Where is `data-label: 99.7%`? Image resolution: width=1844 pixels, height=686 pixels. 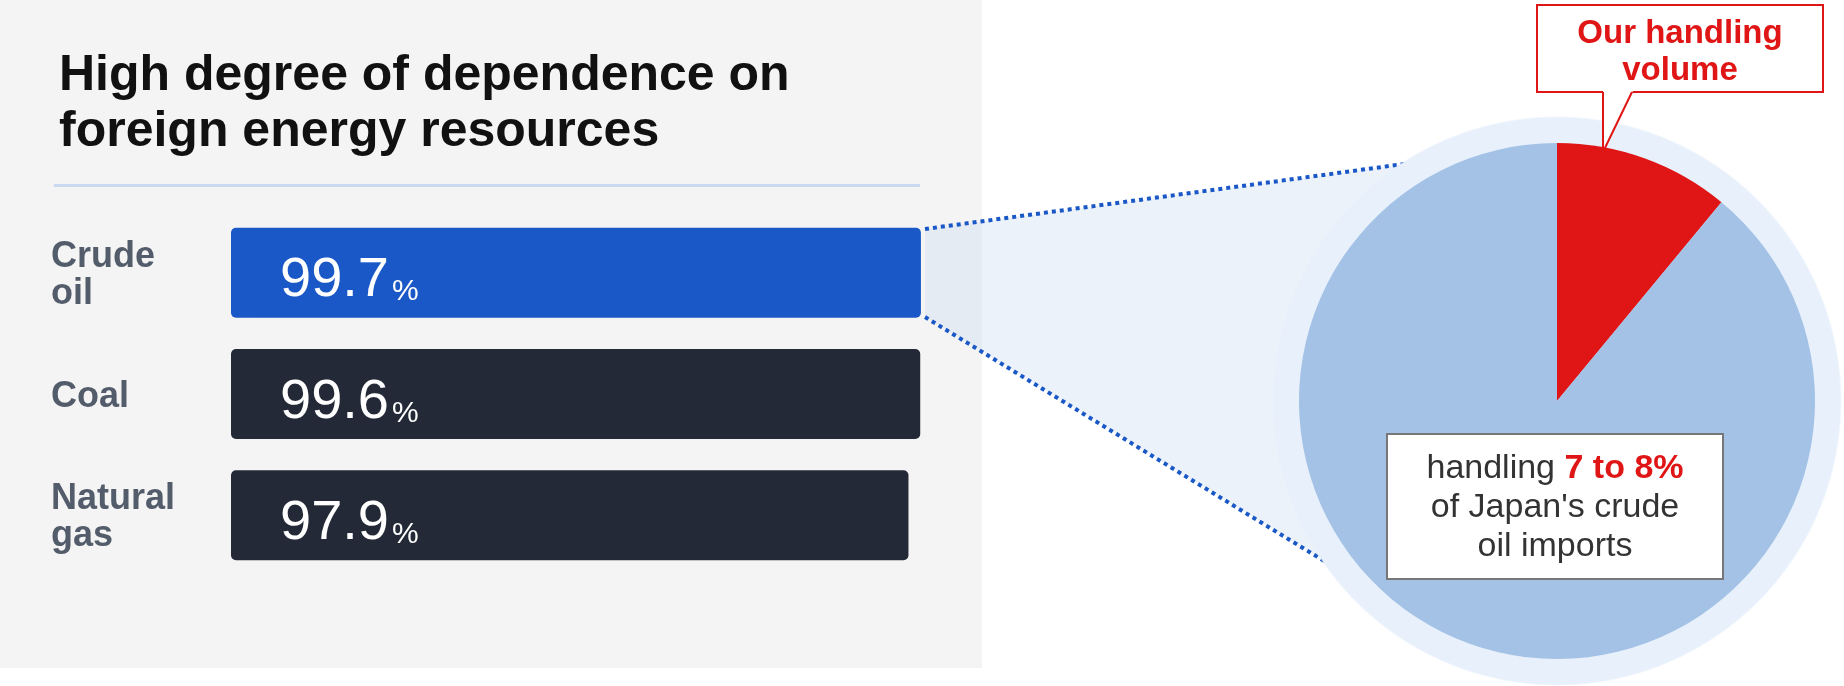
data-label: 99.7% is located at coordinates (349, 277).